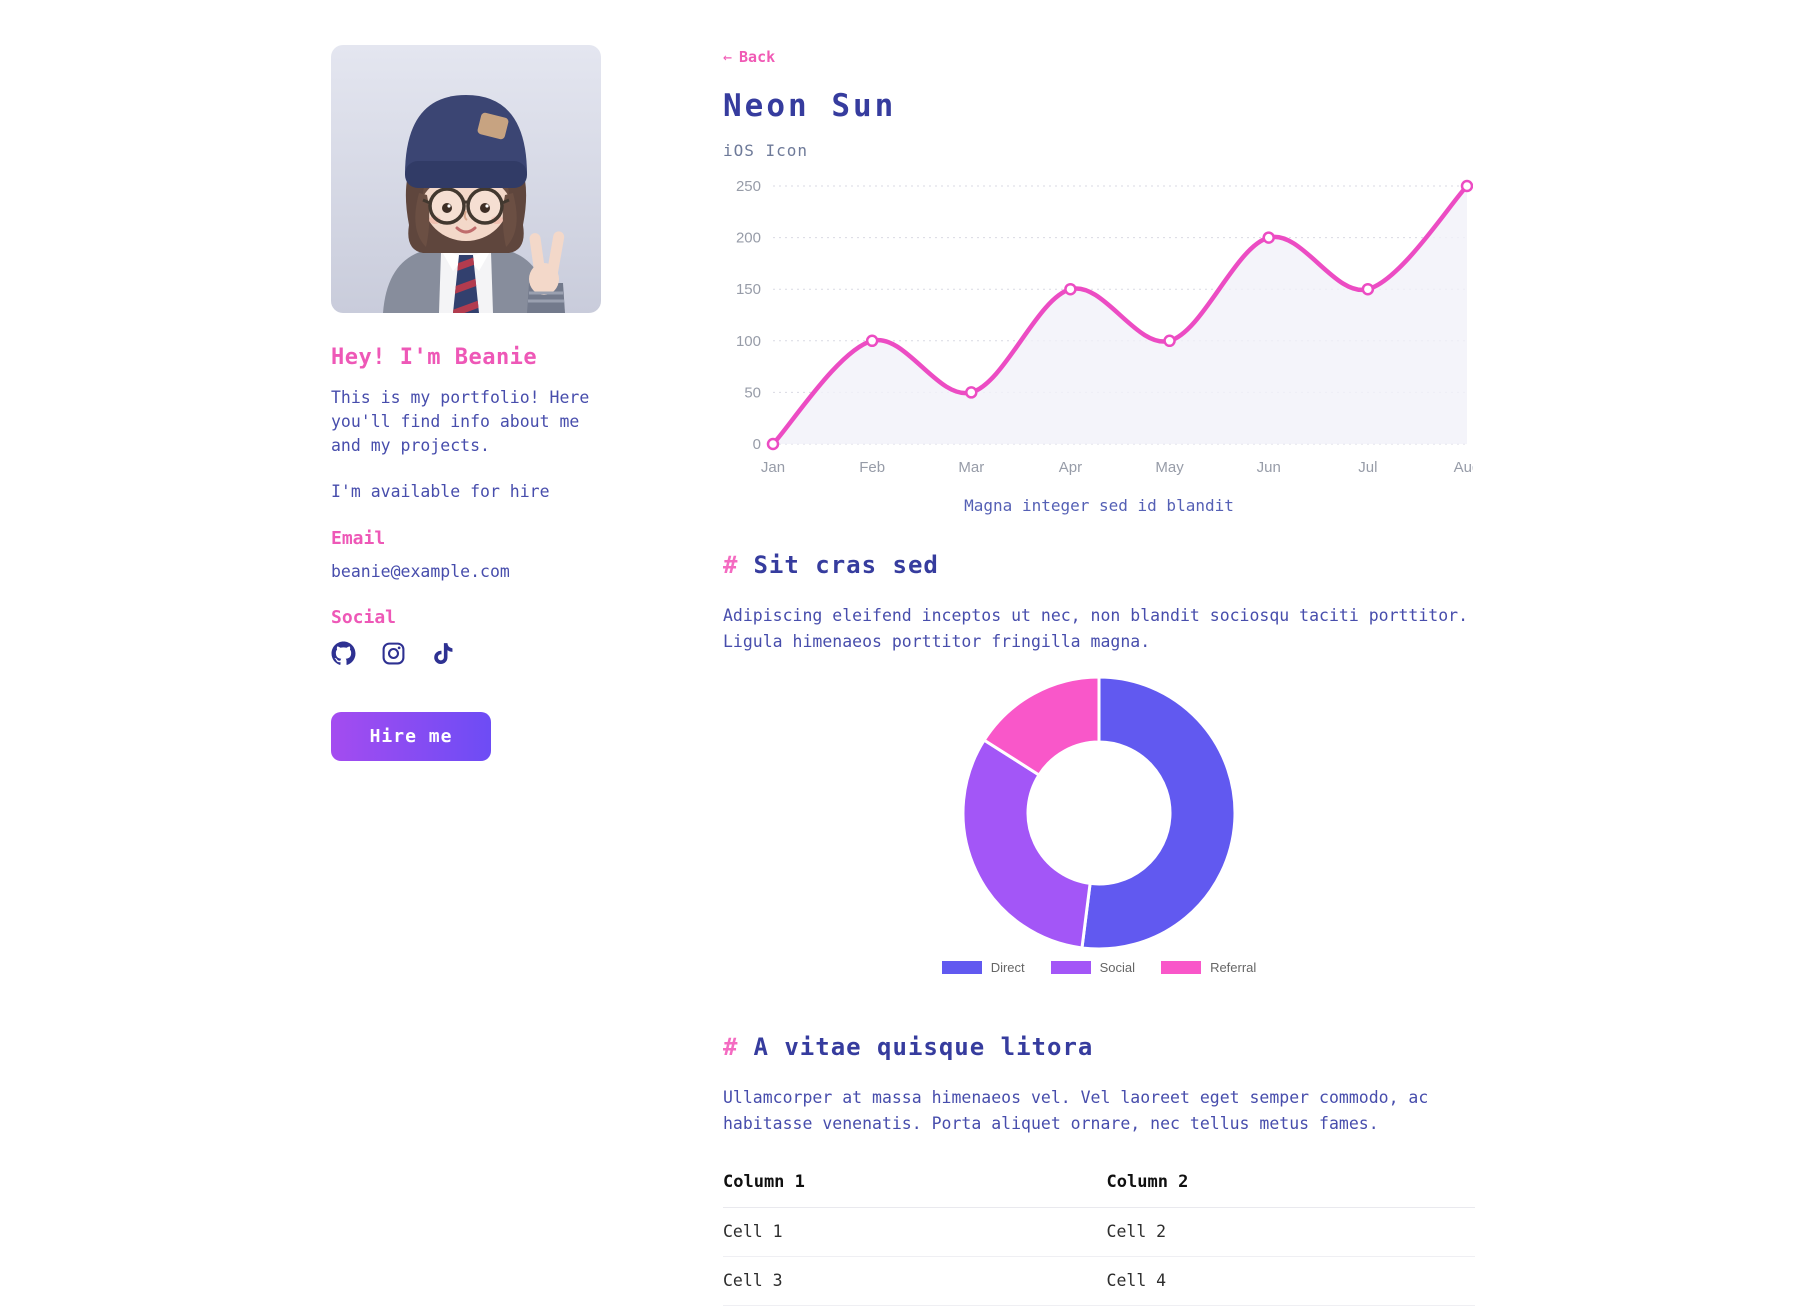 This screenshot has width=1800, height=1306. I want to click on table-head: Column 1 Column 2, so click(1099, 1185).